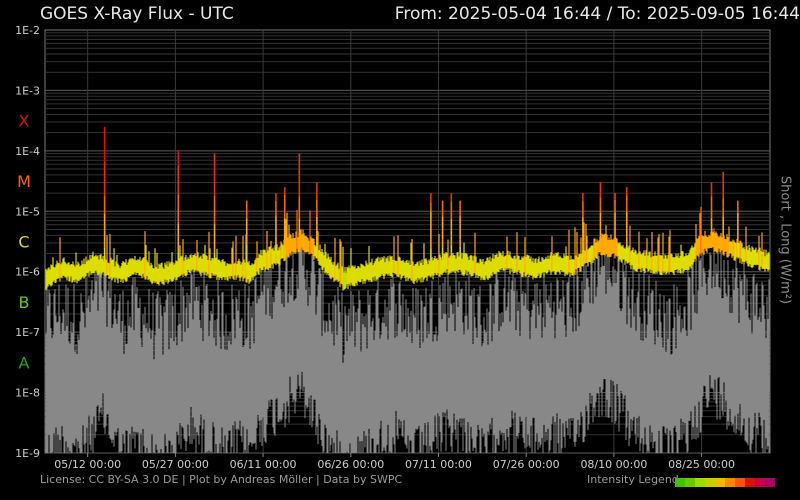  I want to click on y-tick-label: 1E-6, so click(27, 272).